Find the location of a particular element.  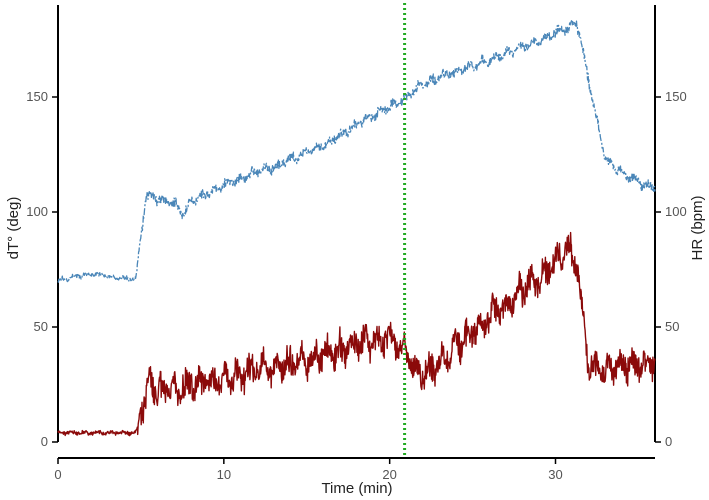

left-tick-label: 0 is located at coordinates (44, 441).